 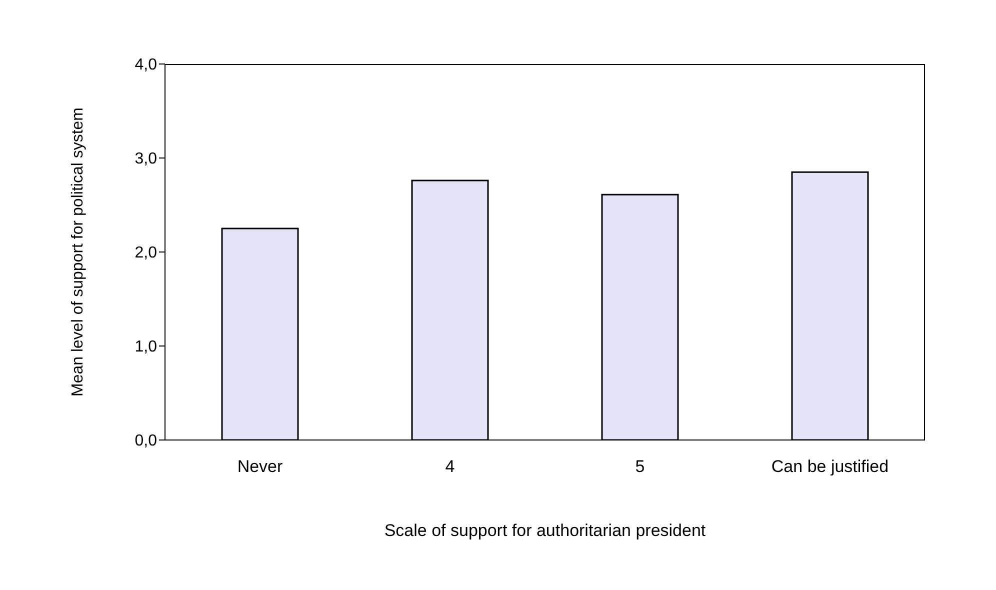 I want to click on y-tick-label: 3,0, so click(x=146, y=159).